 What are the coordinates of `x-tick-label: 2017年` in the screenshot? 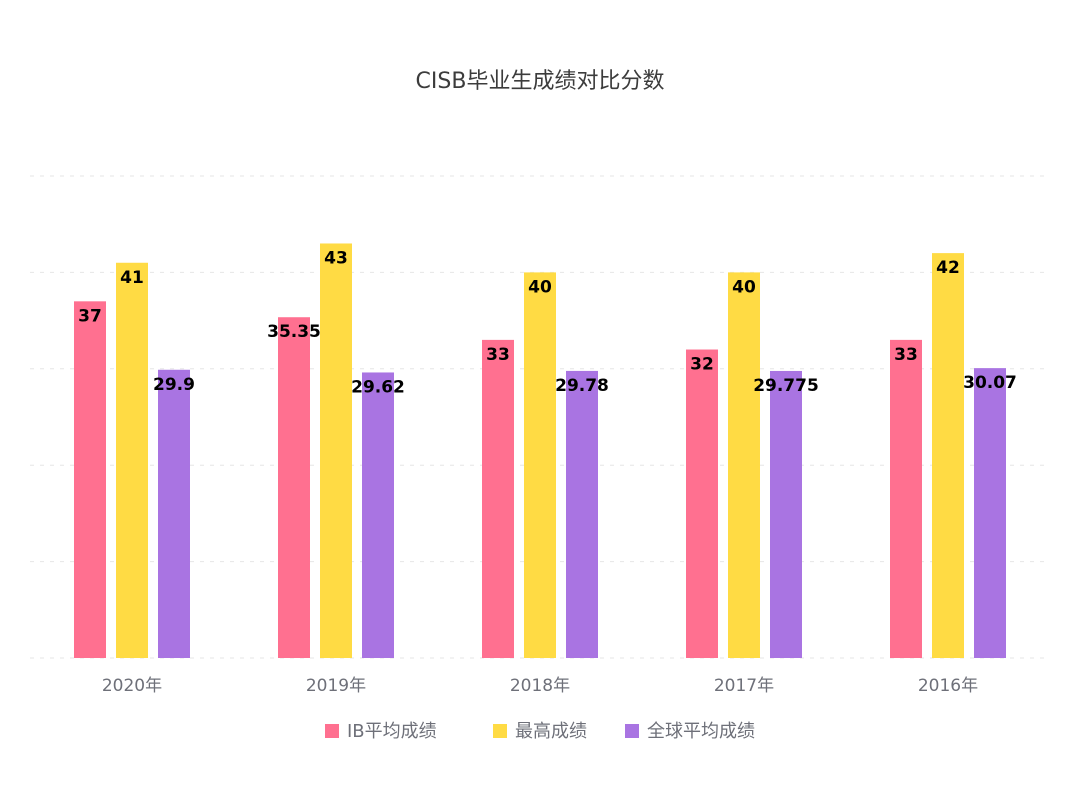 It's located at (744, 686).